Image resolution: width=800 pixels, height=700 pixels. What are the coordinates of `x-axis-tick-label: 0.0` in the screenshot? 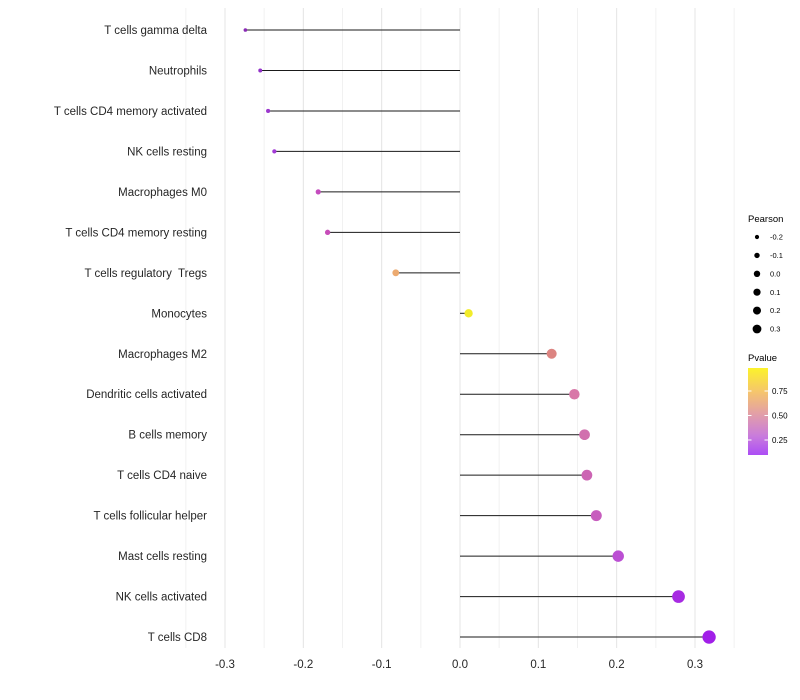 It's located at (460, 665).